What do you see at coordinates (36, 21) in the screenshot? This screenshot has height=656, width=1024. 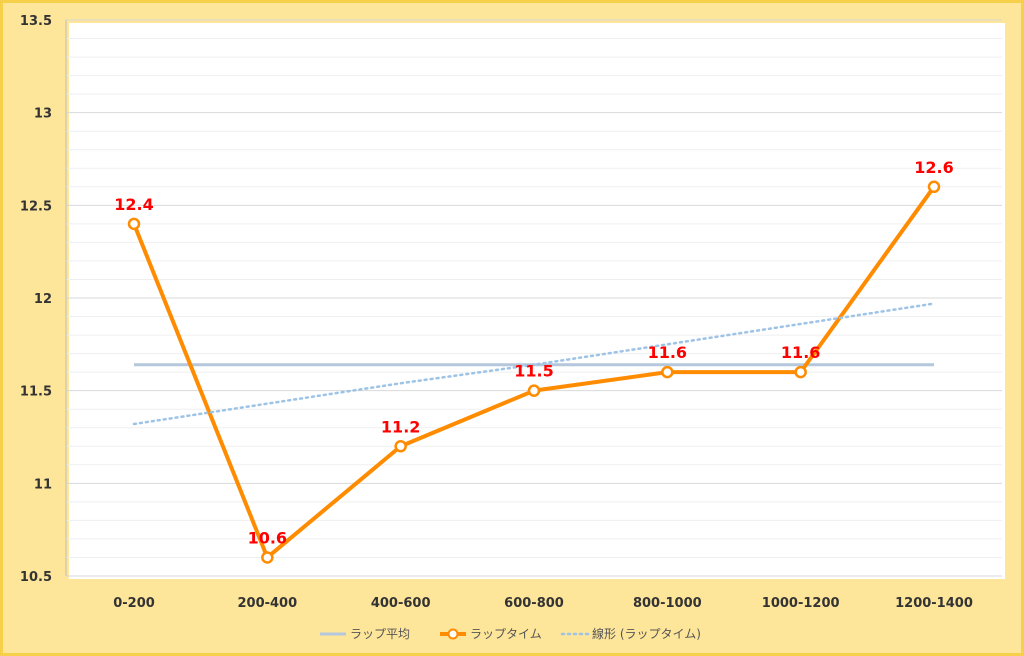 I see `y-tick-label: 13.5` at bounding box center [36, 21].